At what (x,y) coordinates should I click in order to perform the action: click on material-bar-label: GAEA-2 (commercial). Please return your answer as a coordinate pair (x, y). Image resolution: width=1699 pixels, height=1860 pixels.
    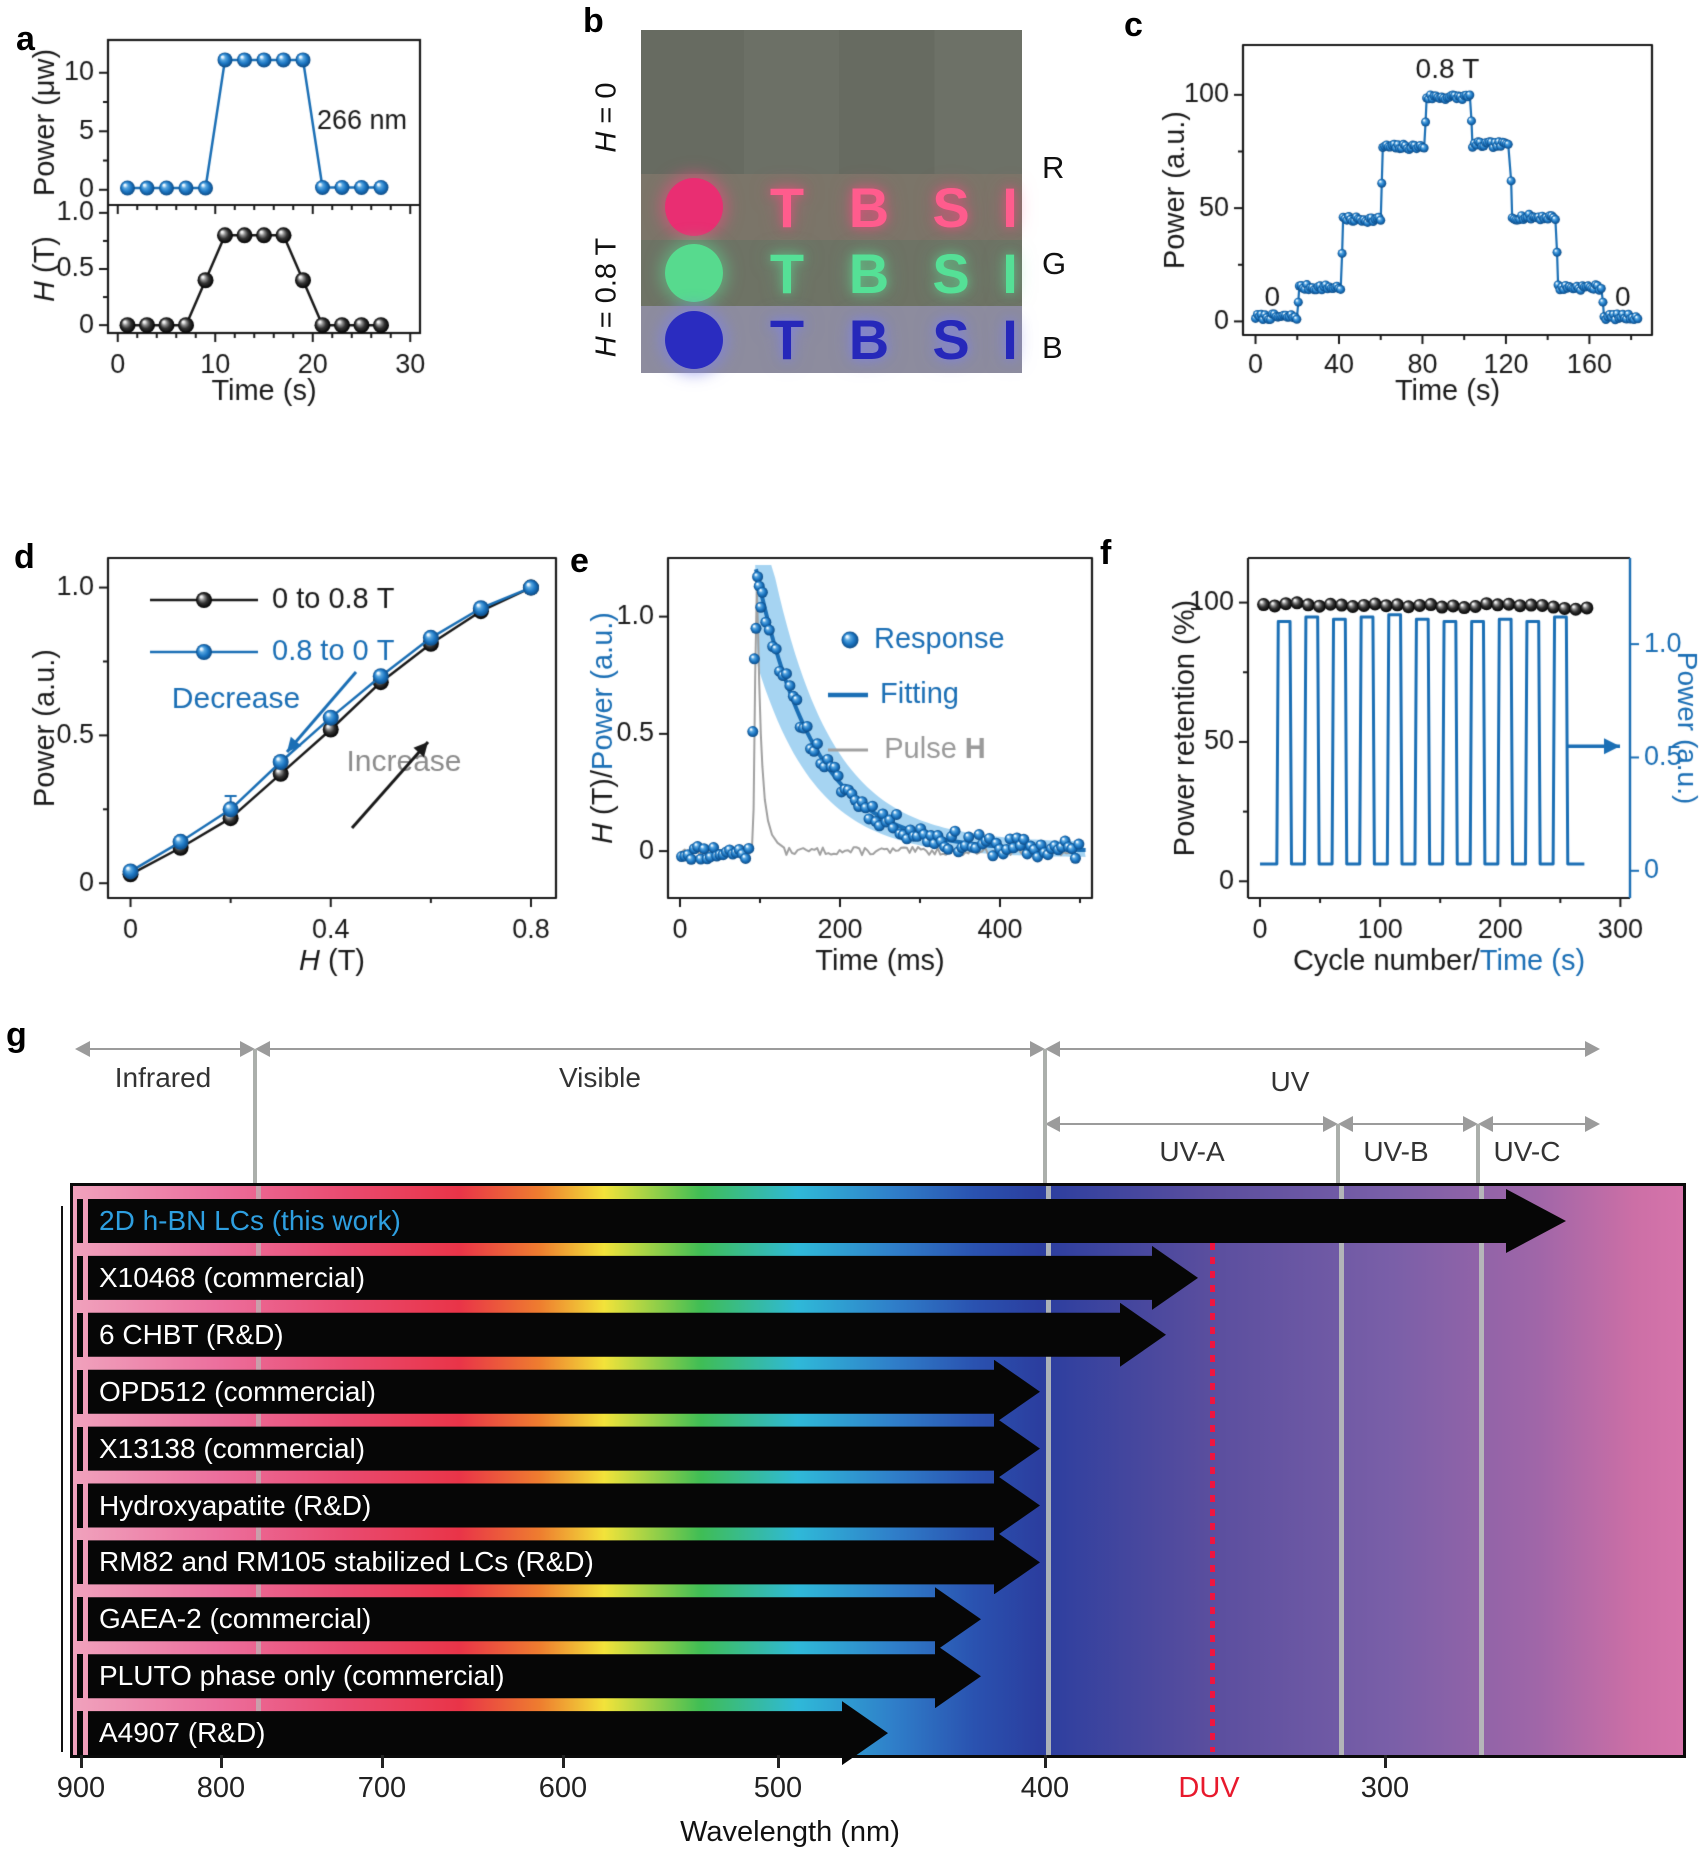
    Looking at the image, I should click on (235, 1619).